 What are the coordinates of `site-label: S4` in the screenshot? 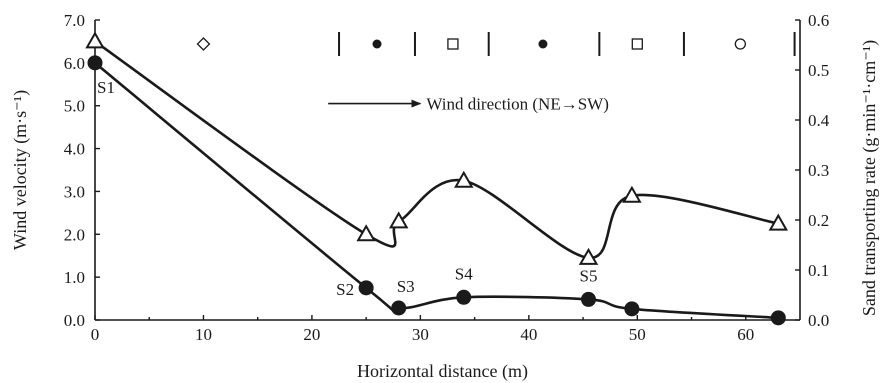 It's located at (464, 273).